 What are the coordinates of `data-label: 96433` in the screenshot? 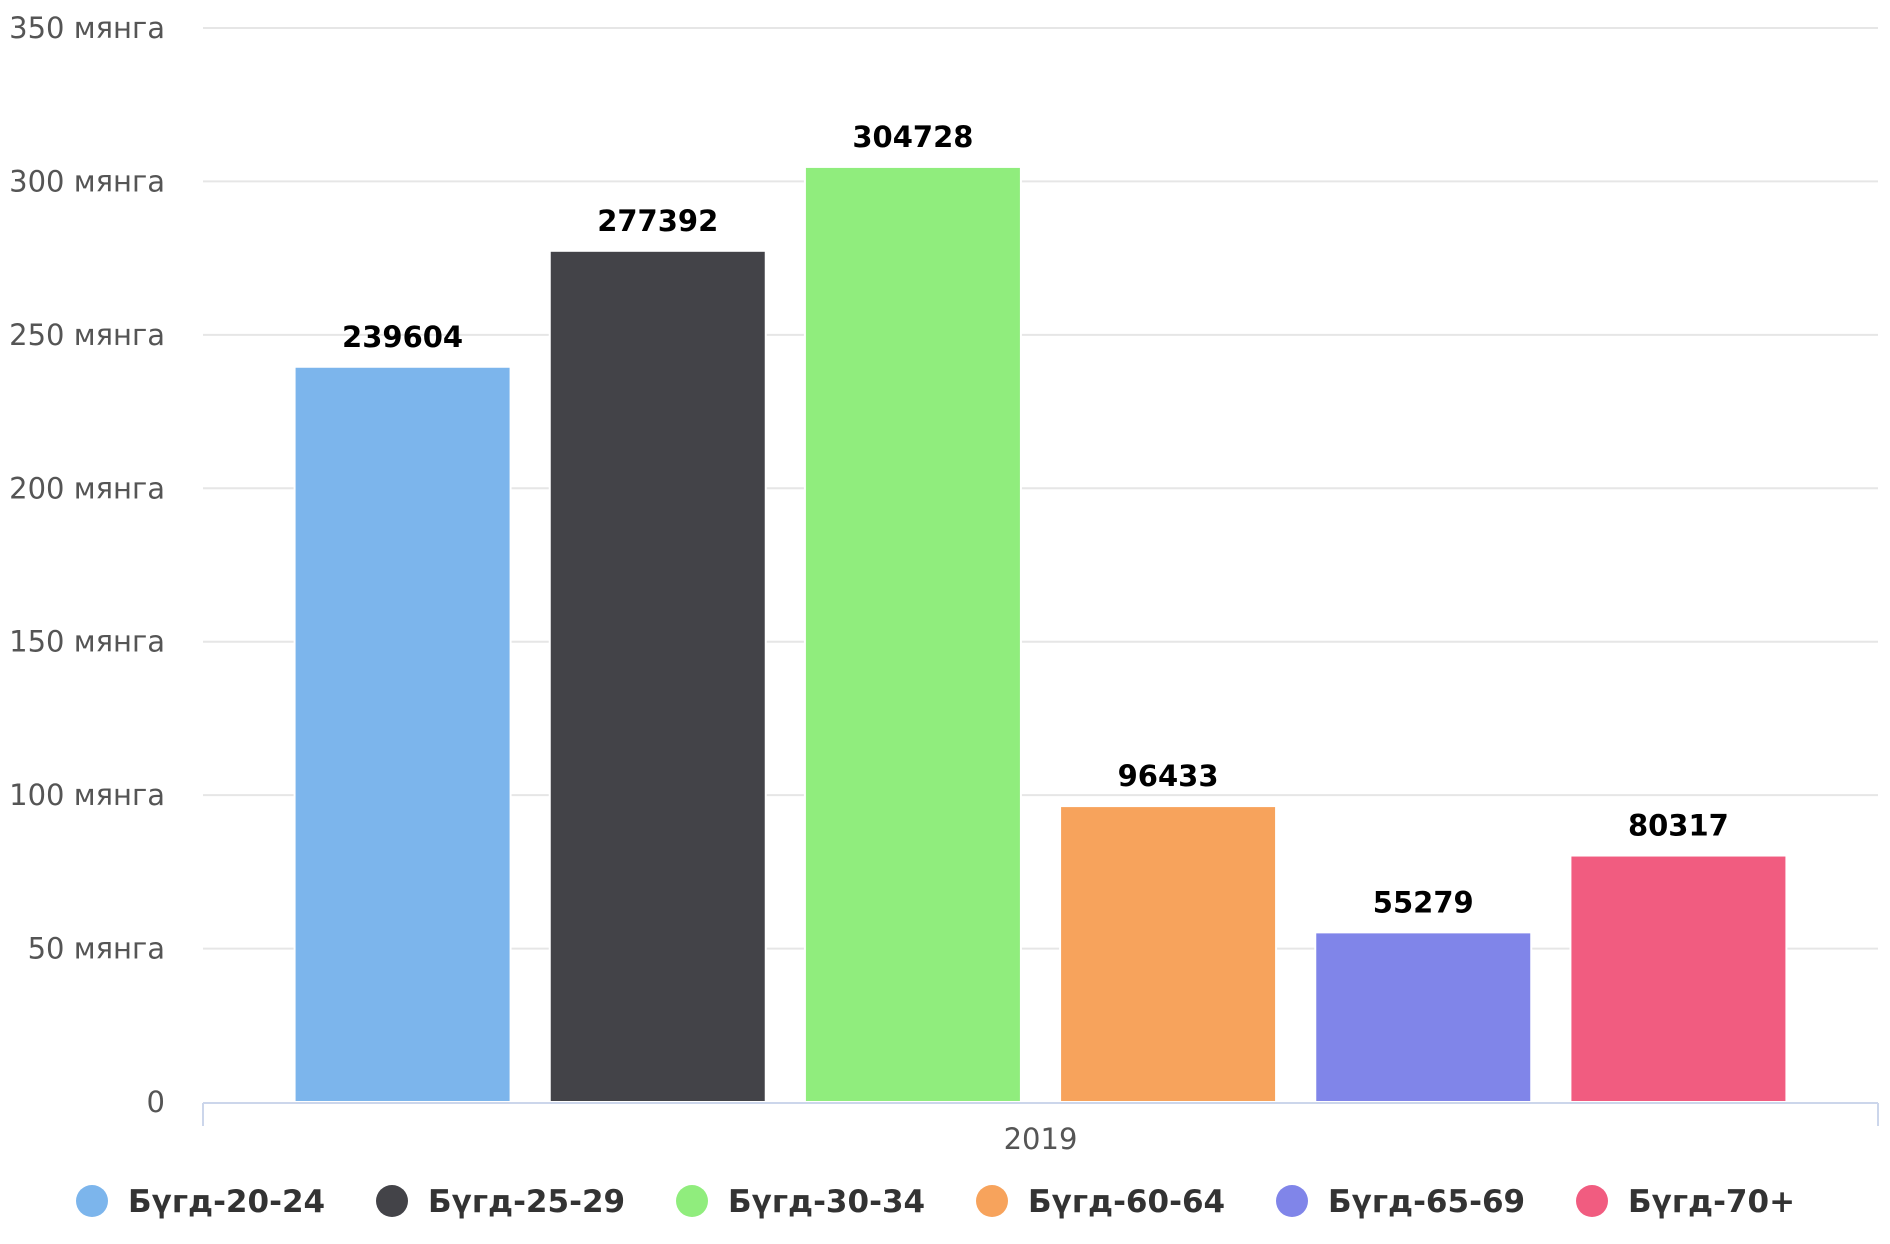 It's located at (1168, 776).